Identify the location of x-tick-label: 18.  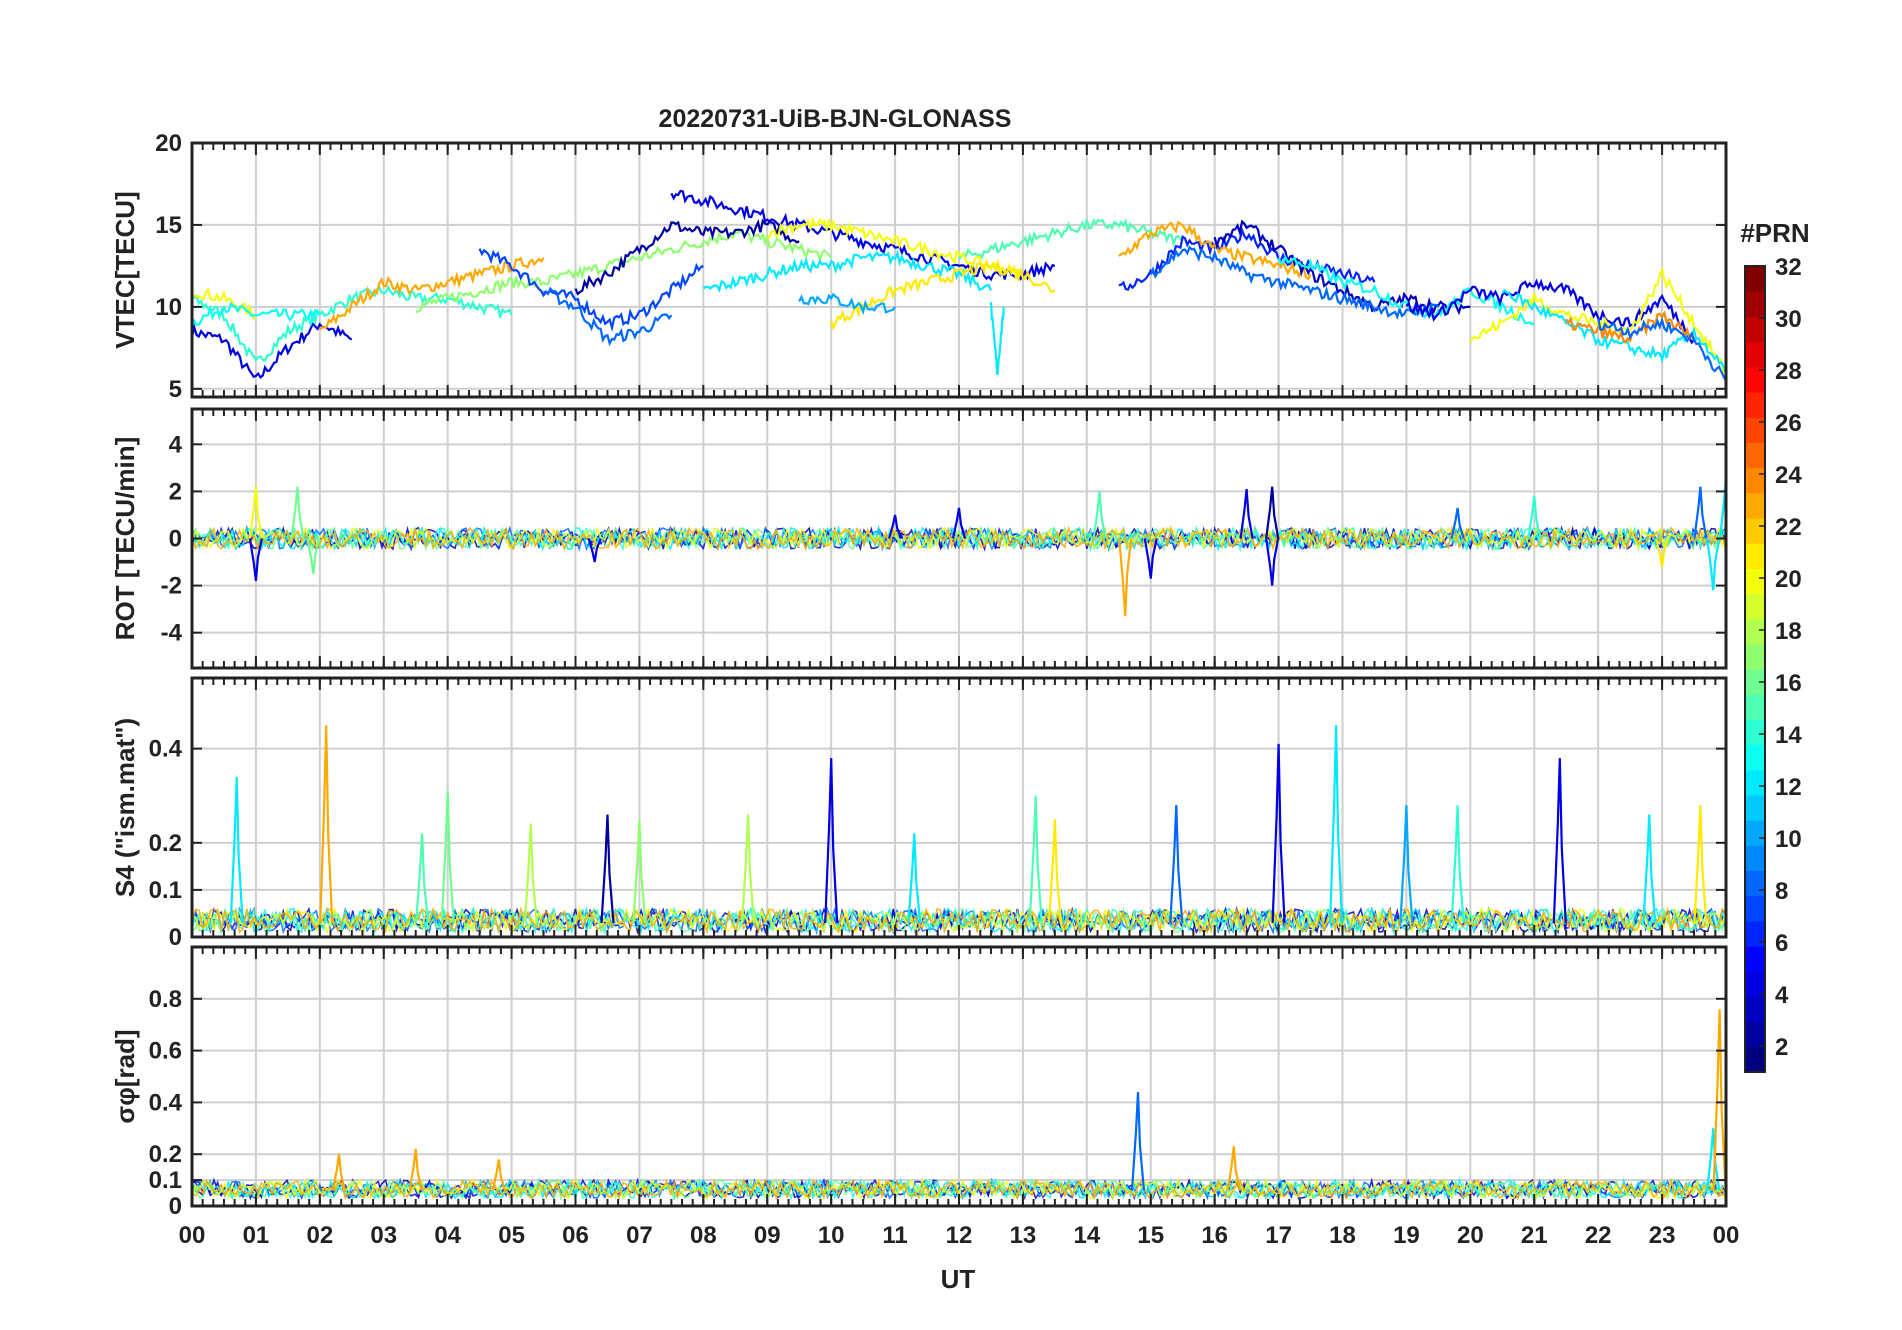
(1342, 1235).